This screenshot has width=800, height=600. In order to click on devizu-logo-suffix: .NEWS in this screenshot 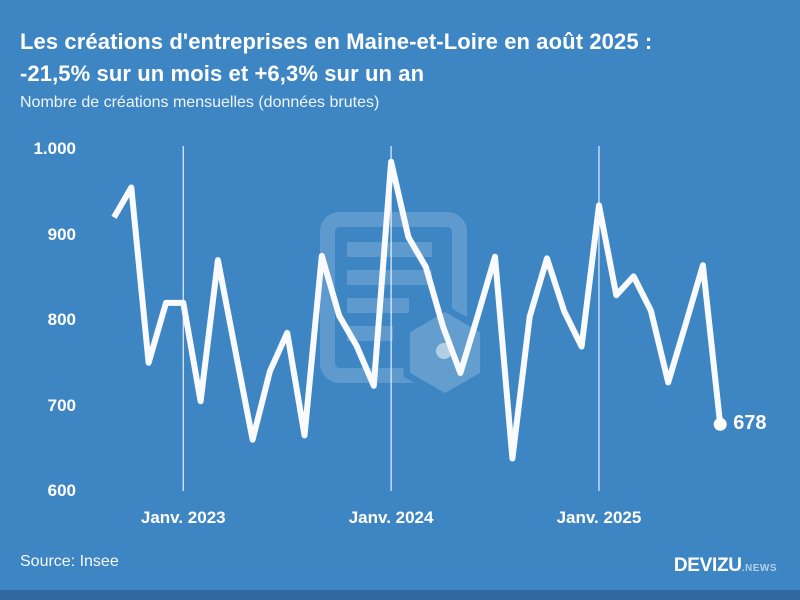, I will do `click(759, 568)`.